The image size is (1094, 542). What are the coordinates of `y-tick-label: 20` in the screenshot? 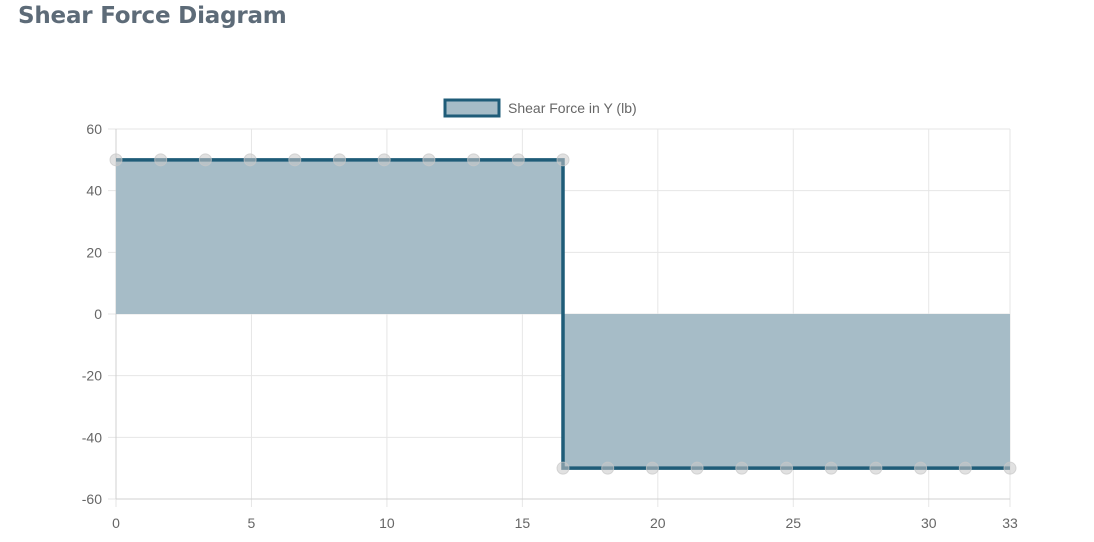 It's located at (94, 252).